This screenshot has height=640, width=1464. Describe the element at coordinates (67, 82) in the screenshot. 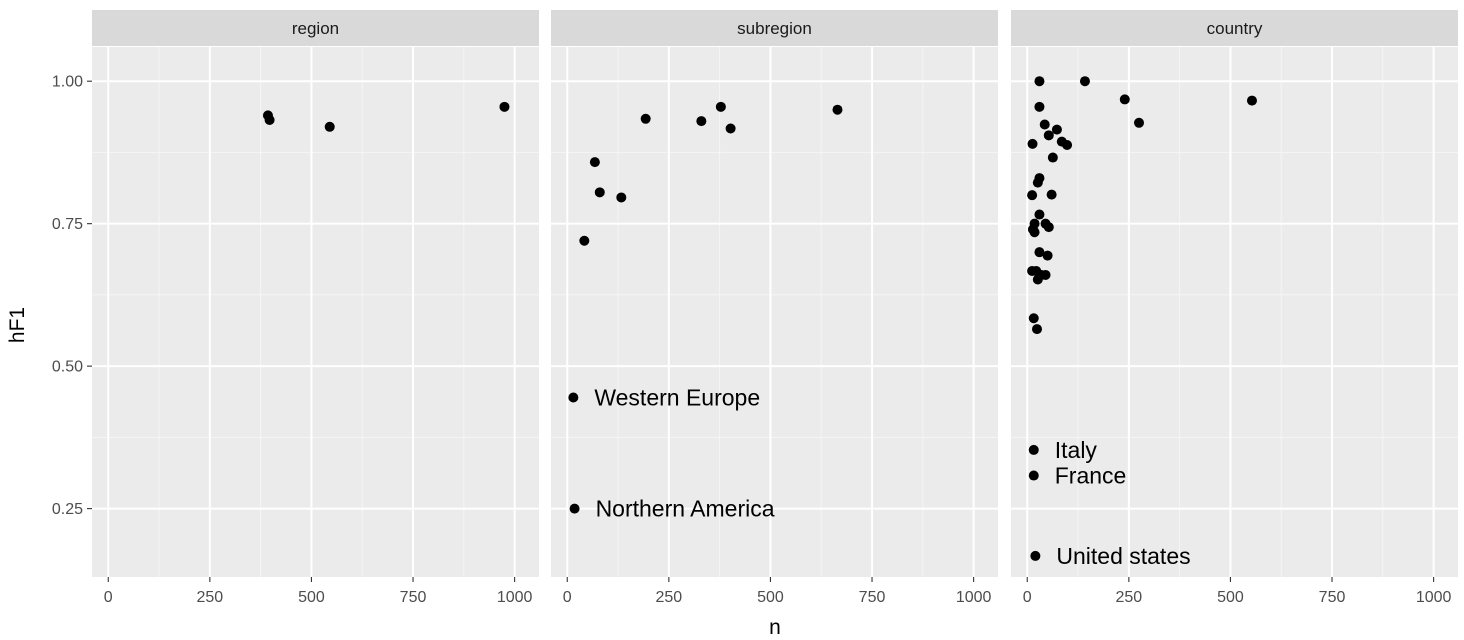

I see `y-tick-label: 1.00` at that location.